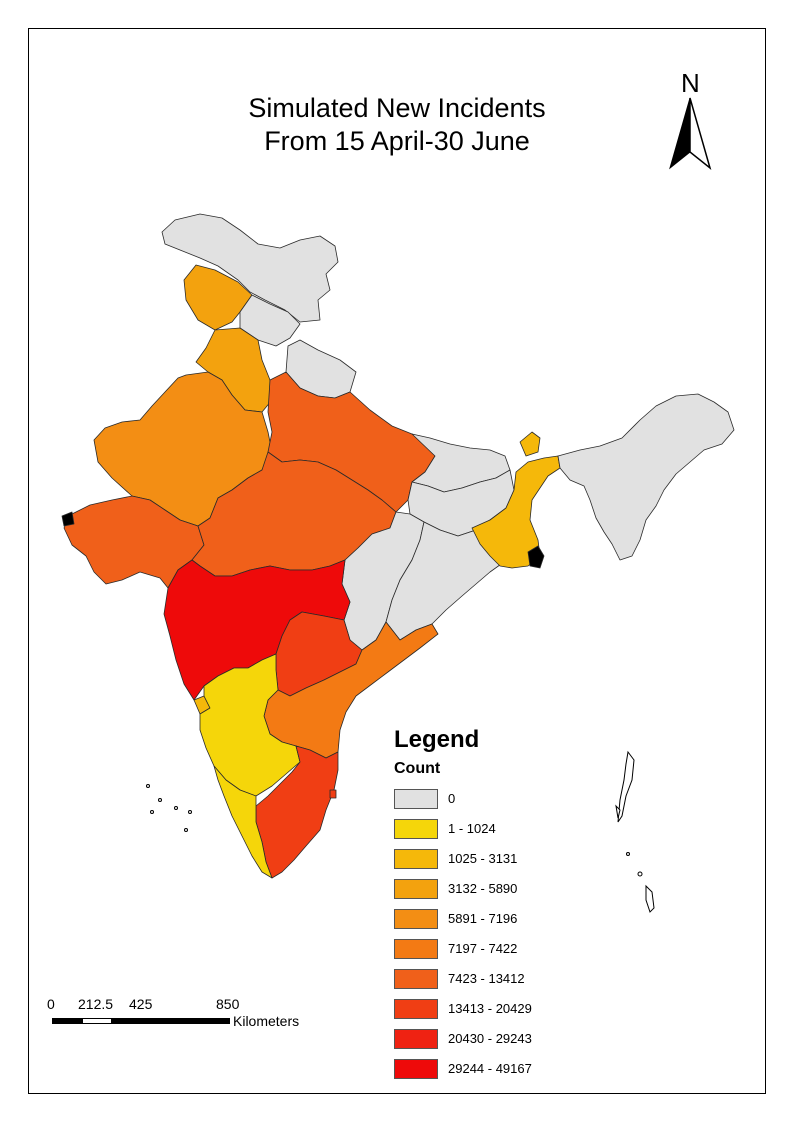 This screenshot has height=1123, width=794. Describe the element at coordinates (243, 822) in the screenshot. I see `region-kerala` at that location.